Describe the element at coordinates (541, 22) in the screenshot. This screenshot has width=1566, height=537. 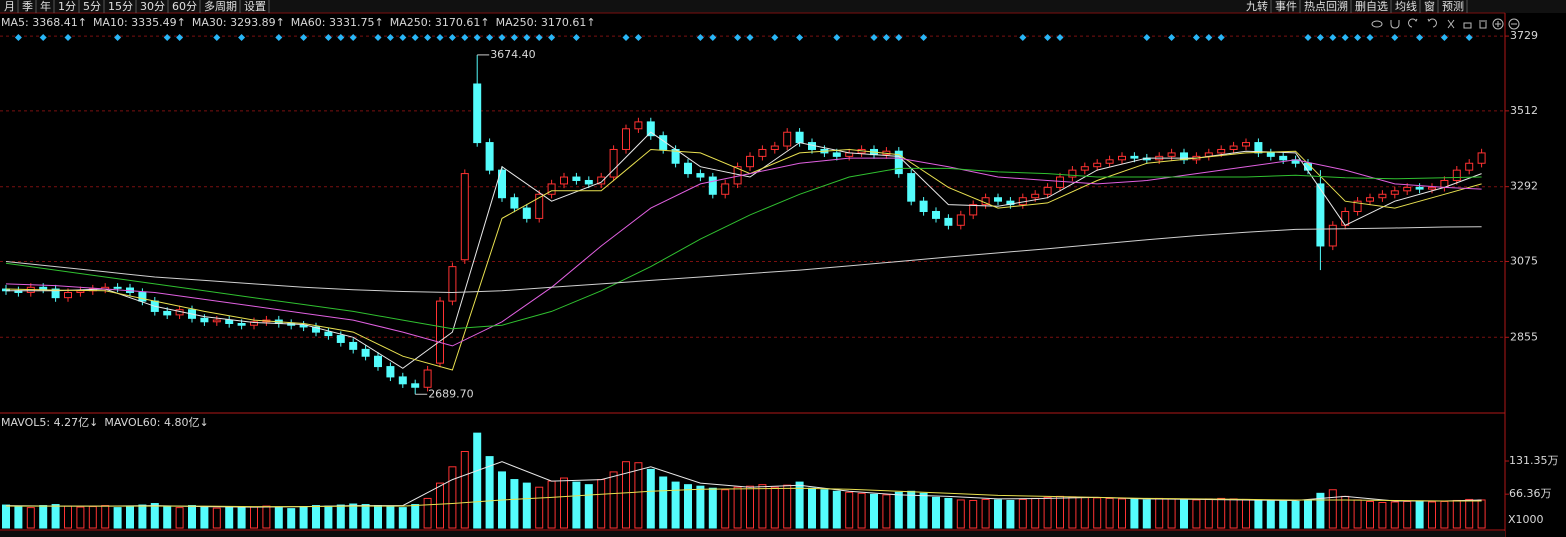
I see `legend-label: MA250: 3170.61` at that location.